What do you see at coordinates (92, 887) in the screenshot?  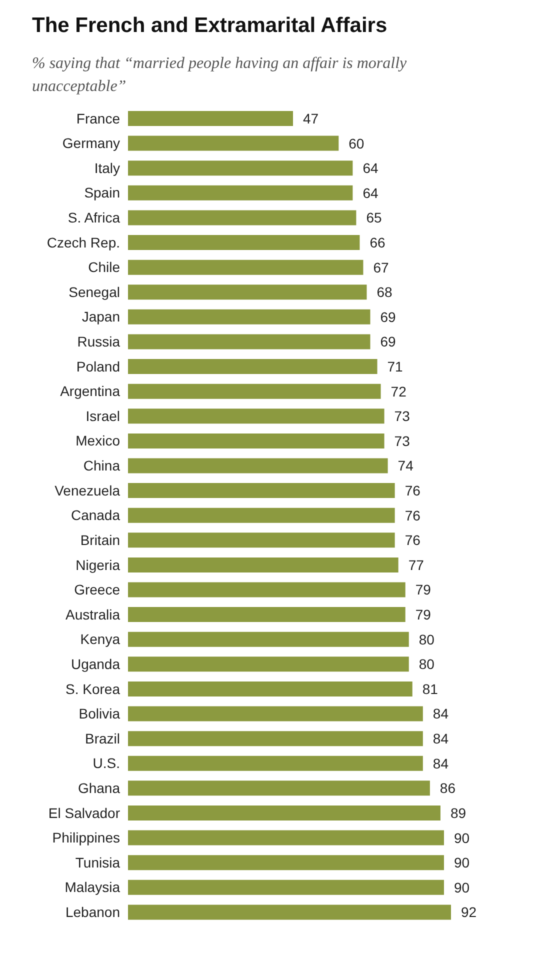 I see `y-tick-label: Malaysia` at bounding box center [92, 887].